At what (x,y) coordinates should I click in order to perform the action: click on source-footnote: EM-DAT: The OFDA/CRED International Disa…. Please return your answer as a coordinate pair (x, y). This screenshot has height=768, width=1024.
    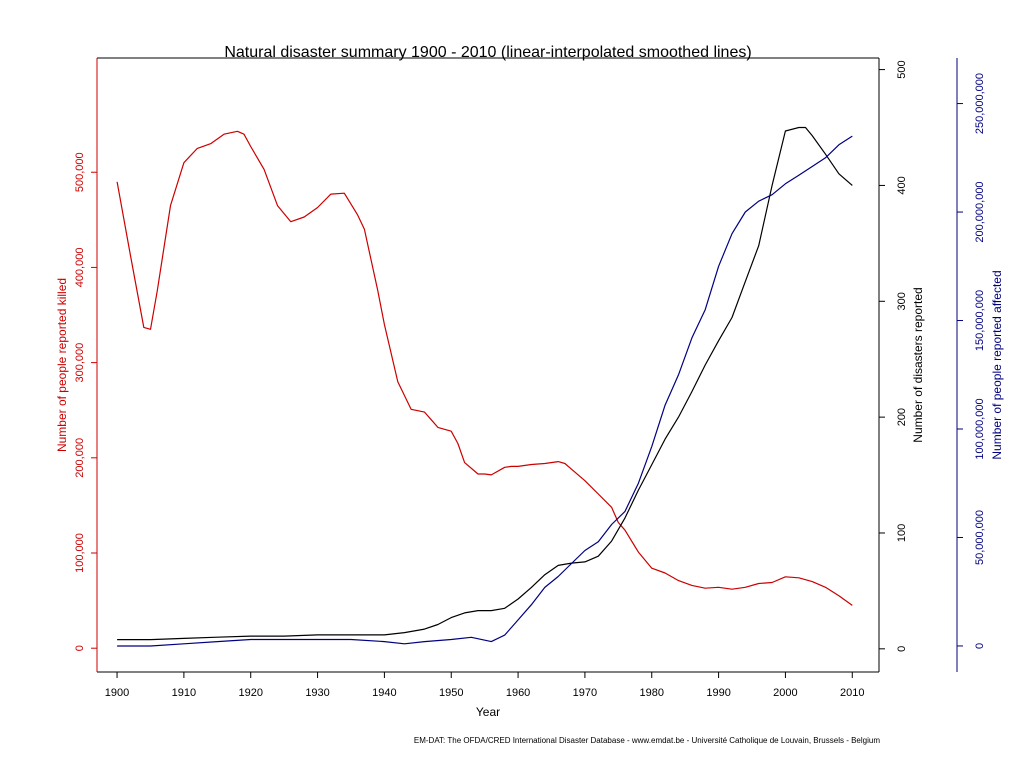
    Looking at the image, I should click on (647, 740).